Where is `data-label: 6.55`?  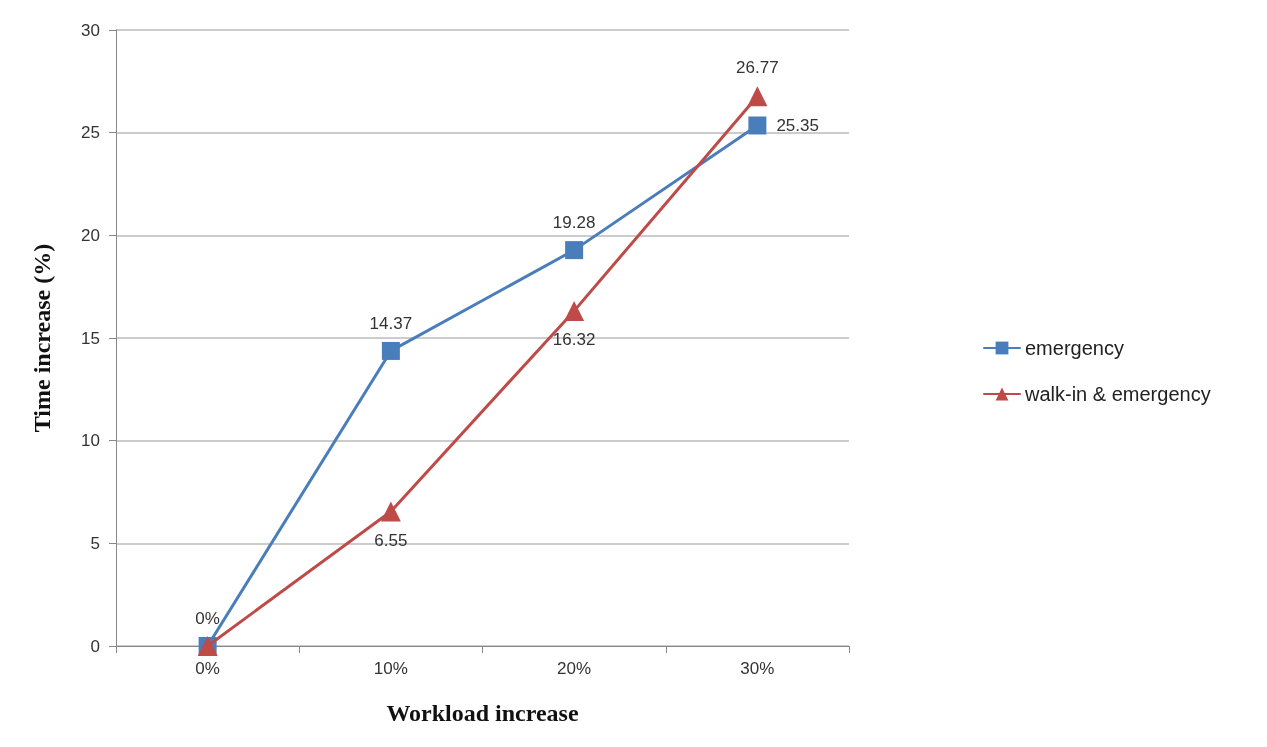
data-label: 6.55 is located at coordinates (391, 540).